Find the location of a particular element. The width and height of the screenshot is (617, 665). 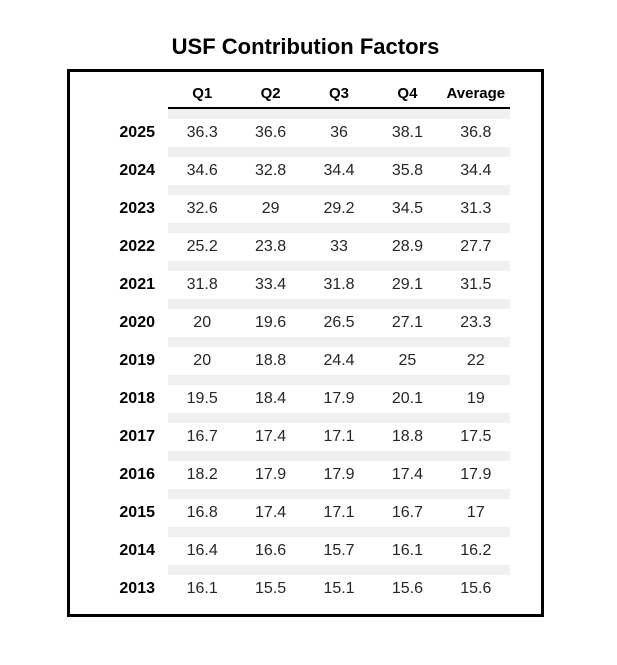

value-cell: 17.1 is located at coordinates (339, 436).